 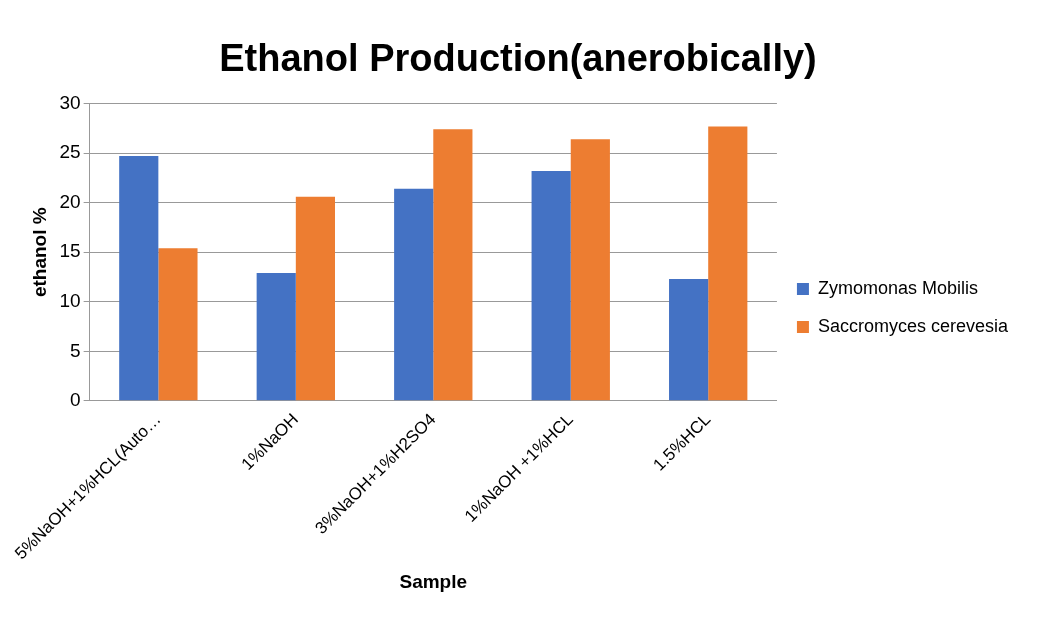 I want to click on legend-label: Zymomonas Mobilis, so click(x=897, y=287).